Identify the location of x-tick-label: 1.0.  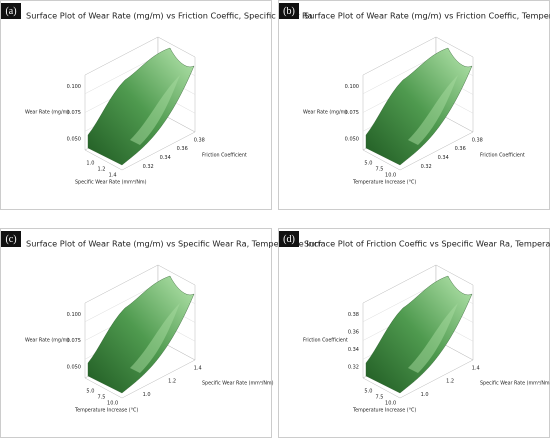
(90, 164).